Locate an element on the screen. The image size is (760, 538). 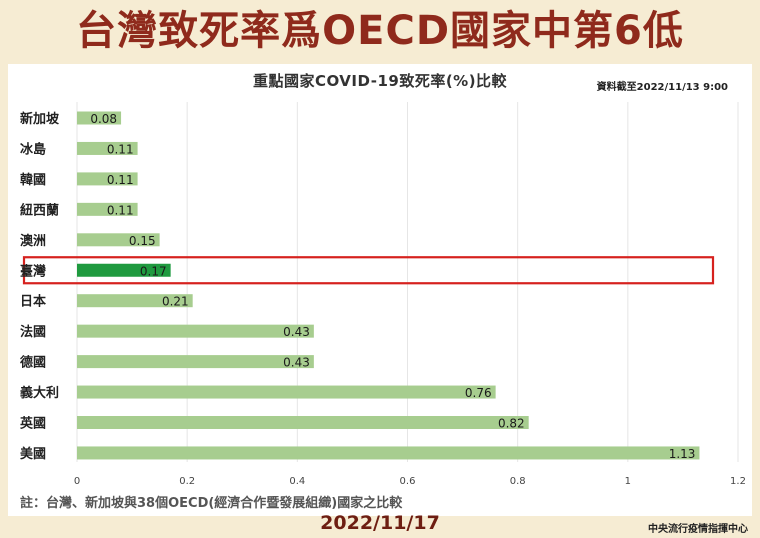
x-tick-label: 0.8 is located at coordinates (518, 481).